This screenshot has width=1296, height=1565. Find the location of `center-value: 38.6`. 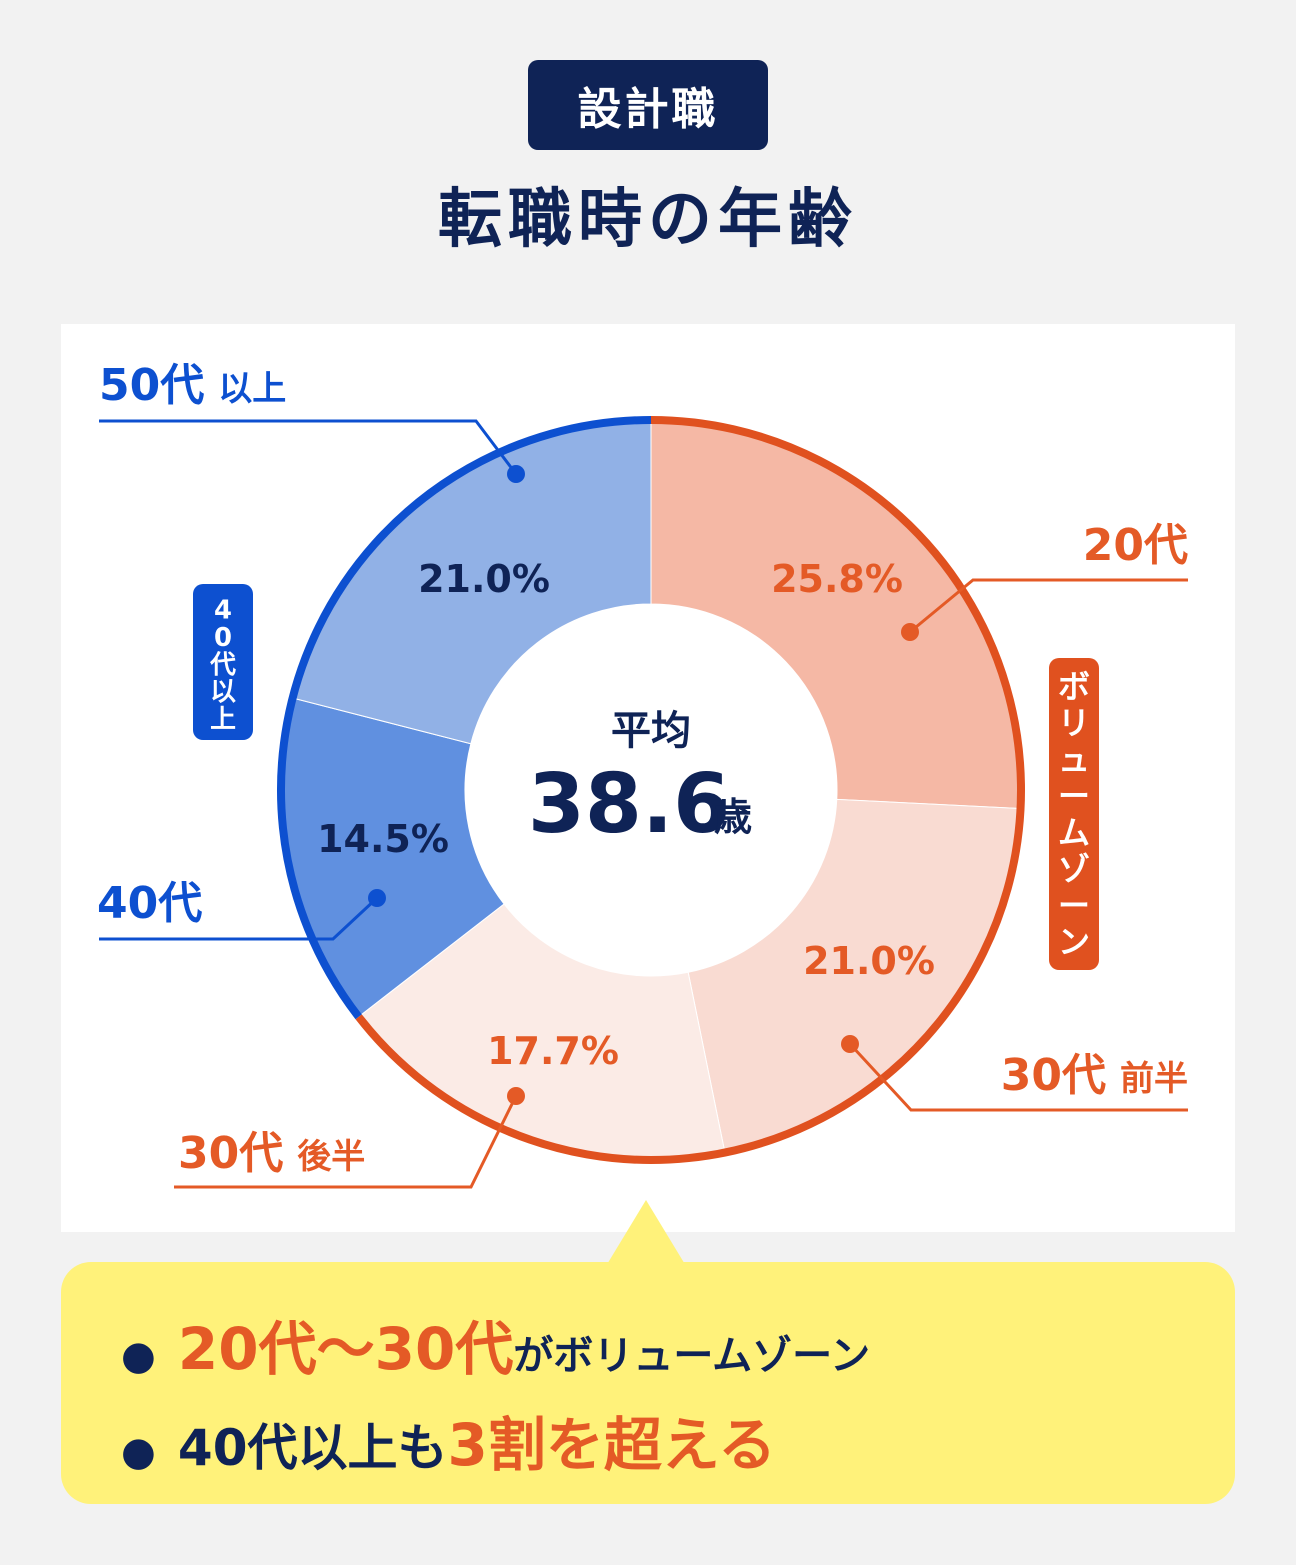

center-value: 38.6 is located at coordinates (629, 804).